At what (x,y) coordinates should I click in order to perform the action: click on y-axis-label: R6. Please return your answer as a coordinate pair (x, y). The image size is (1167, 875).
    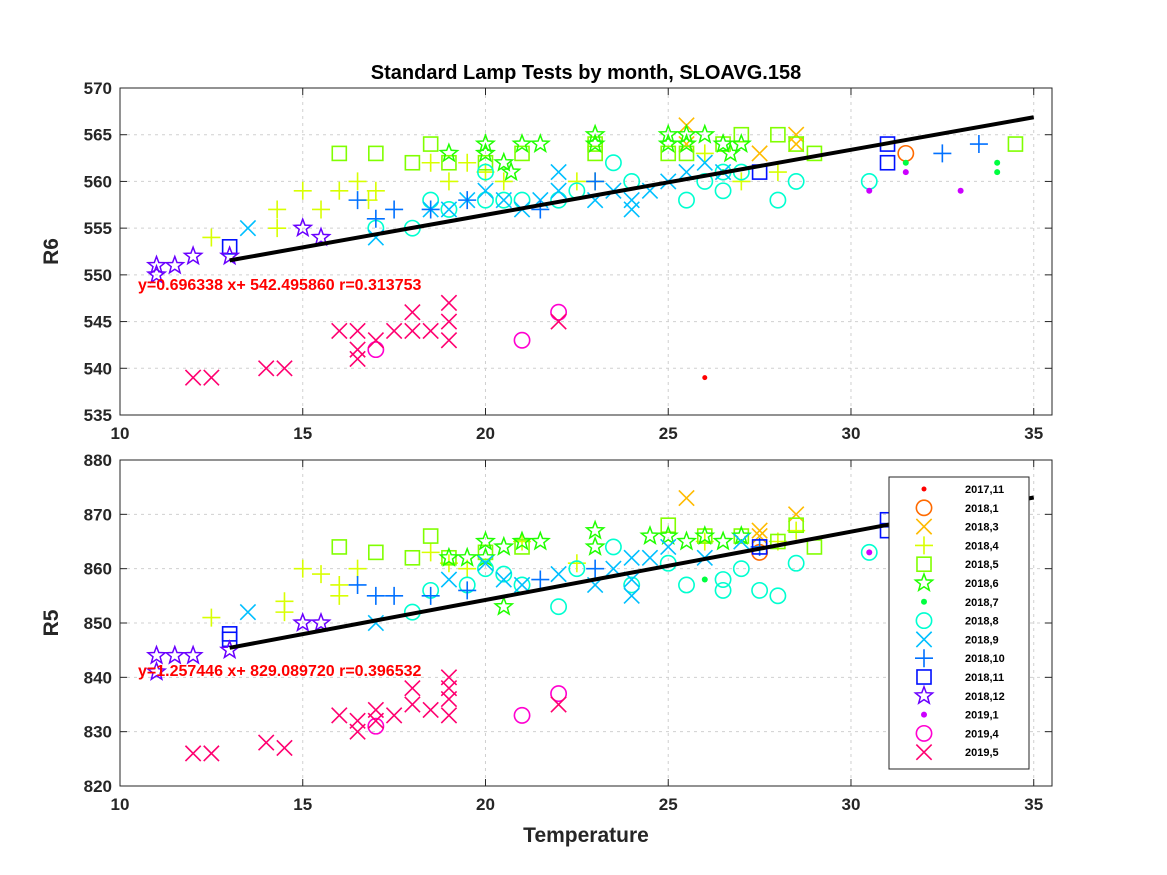
    Looking at the image, I should click on (51, 251).